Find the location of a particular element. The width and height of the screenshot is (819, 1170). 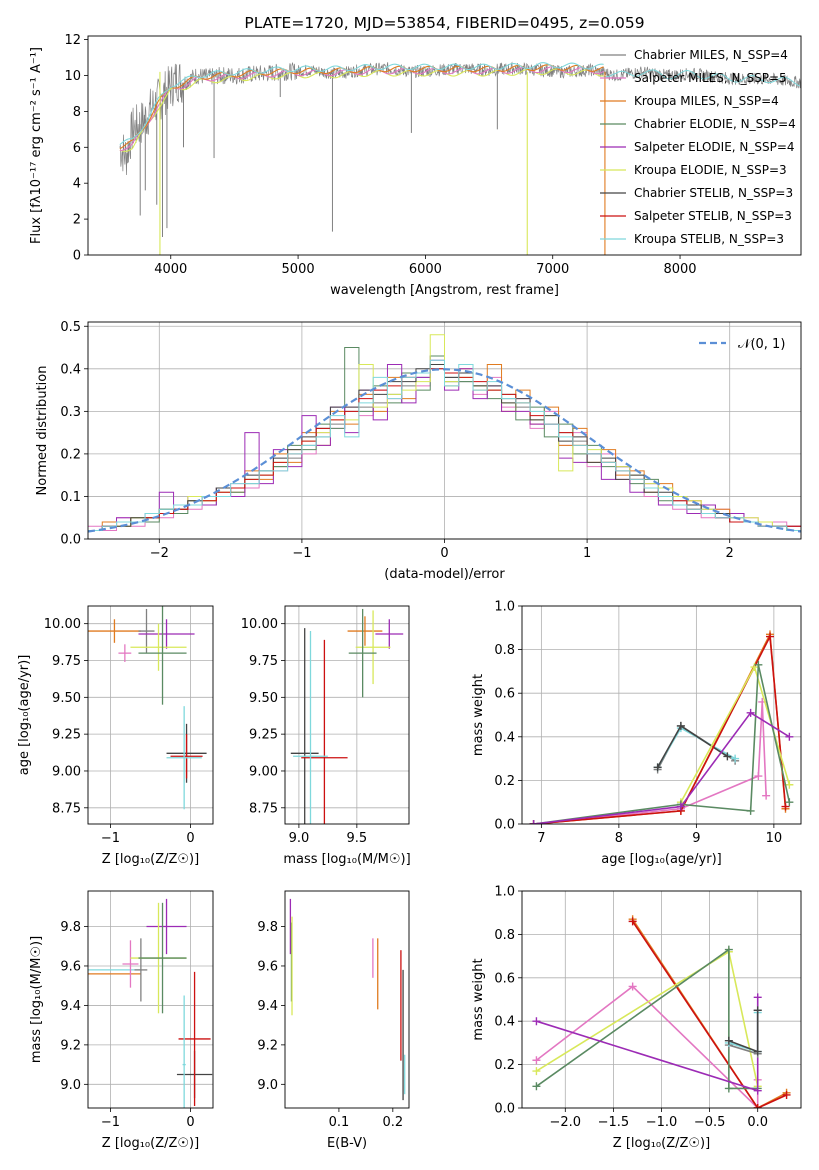

y-tick-label: 4 is located at coordinates (77, 184).